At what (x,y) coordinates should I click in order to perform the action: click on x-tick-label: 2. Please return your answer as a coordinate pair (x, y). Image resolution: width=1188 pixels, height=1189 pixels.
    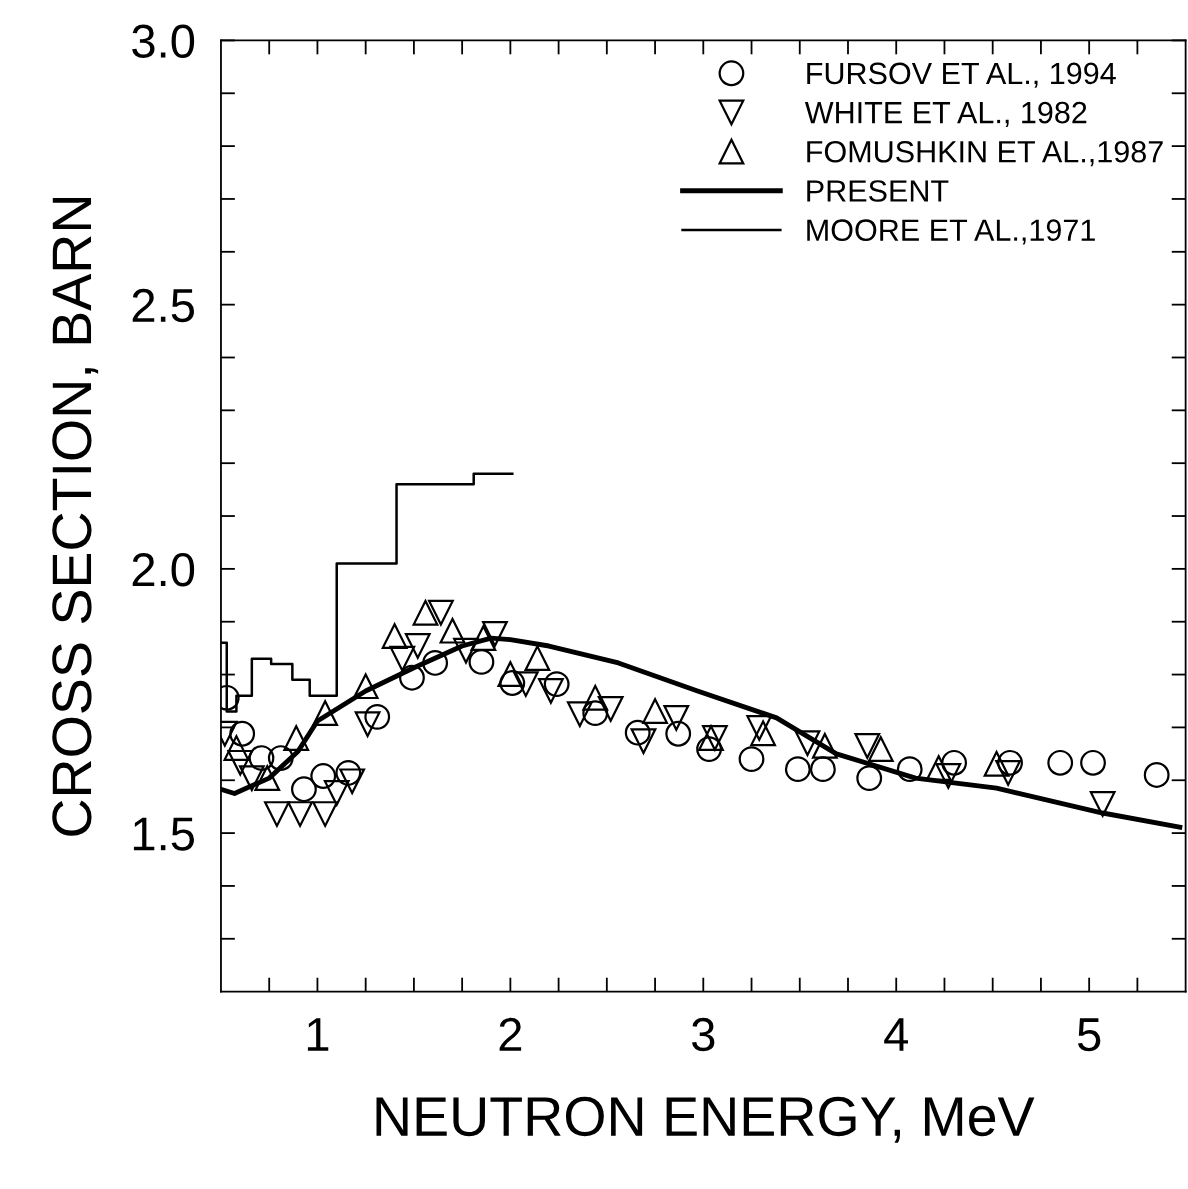
    Looking at the image, I should click on (510, 1034).